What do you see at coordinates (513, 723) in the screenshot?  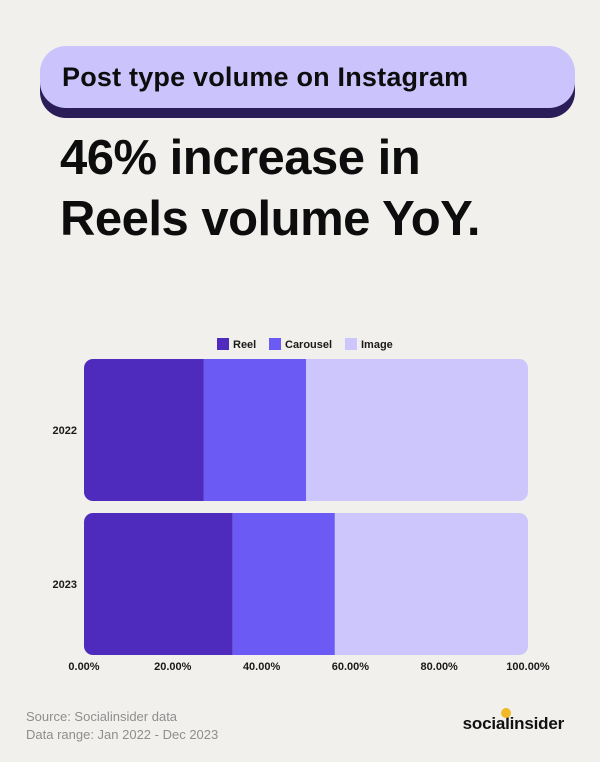 I see `brand-text: socialinsider` at bounding box center [513, 723].